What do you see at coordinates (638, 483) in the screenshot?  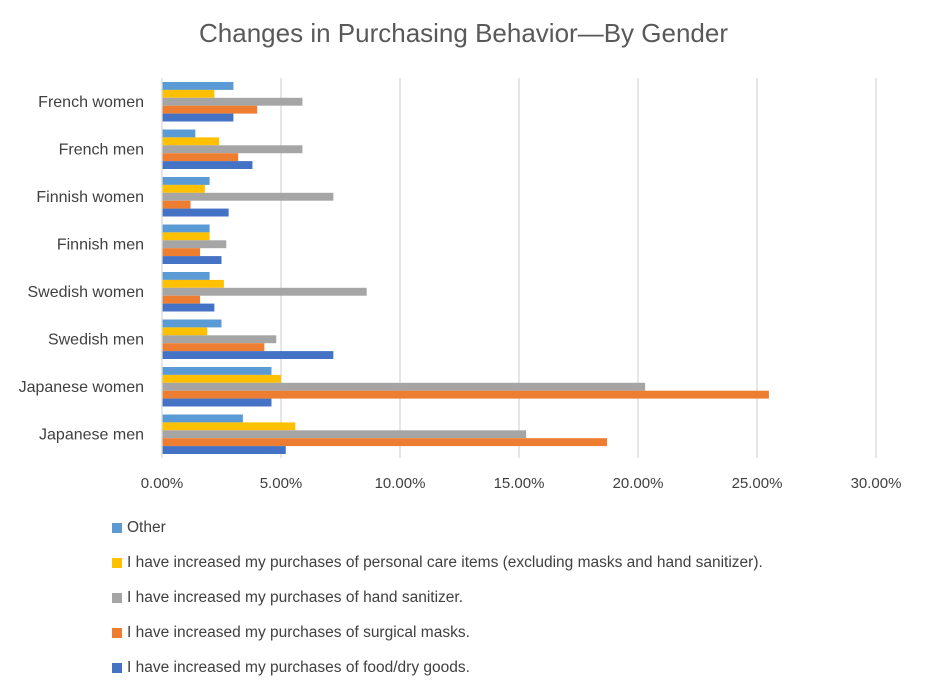 I see `x-tick-label: 20.00%` at bounding box center [638, 483].